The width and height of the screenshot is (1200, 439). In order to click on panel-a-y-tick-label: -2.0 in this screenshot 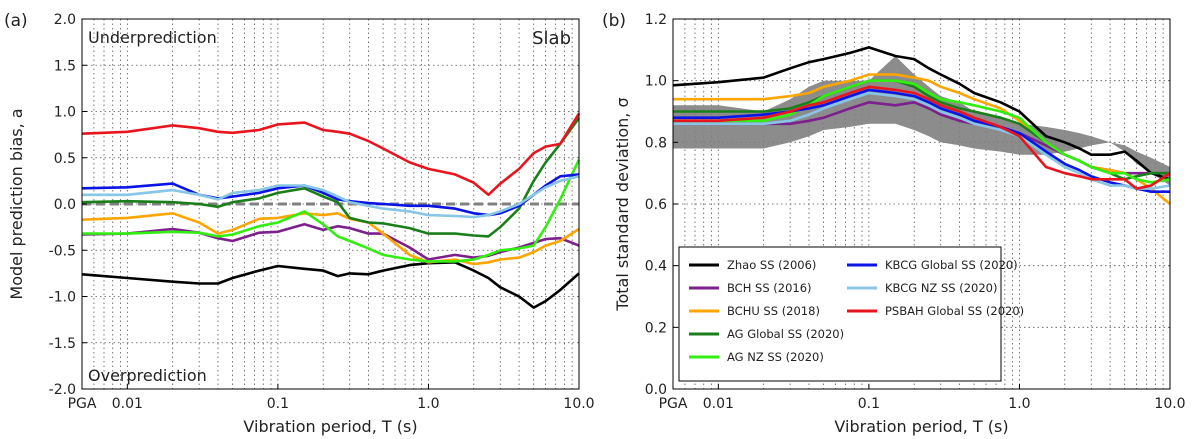, I will do `click(62, 390)`.